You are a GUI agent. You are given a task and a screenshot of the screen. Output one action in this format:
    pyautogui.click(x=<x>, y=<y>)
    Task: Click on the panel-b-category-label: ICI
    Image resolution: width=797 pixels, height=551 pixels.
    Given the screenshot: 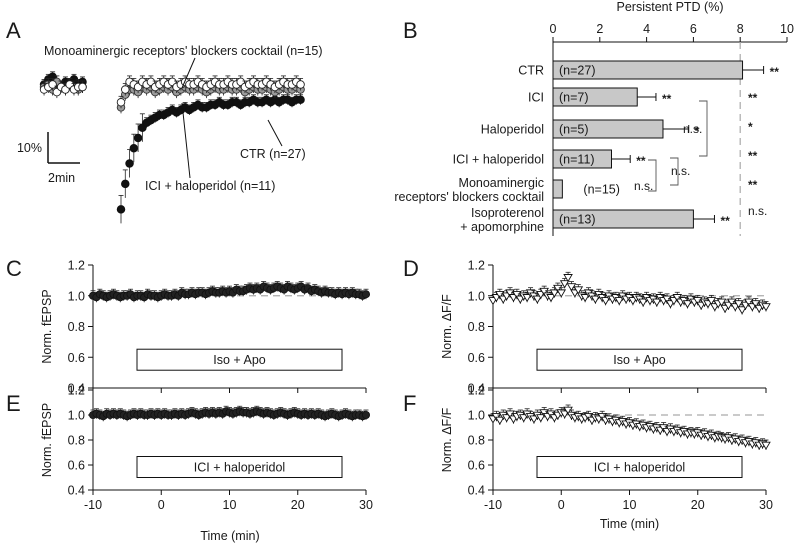 What is the action you would take?
    pyautogui.click(x=536, y=98)
    